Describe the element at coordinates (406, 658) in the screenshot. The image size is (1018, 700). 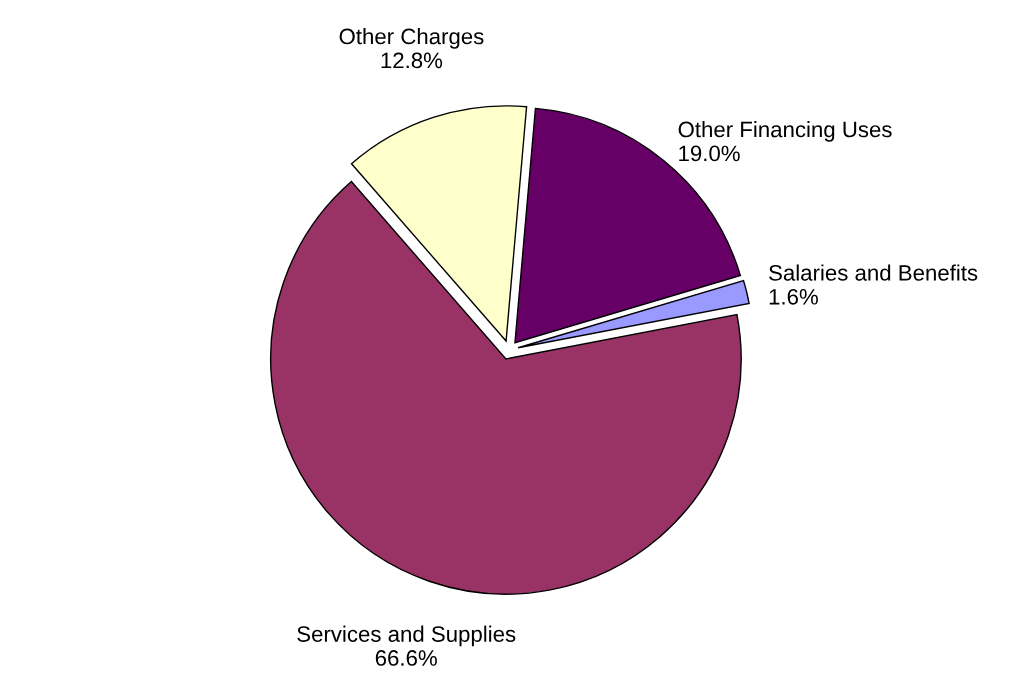
I see `data-label: 66.6%` at that location.